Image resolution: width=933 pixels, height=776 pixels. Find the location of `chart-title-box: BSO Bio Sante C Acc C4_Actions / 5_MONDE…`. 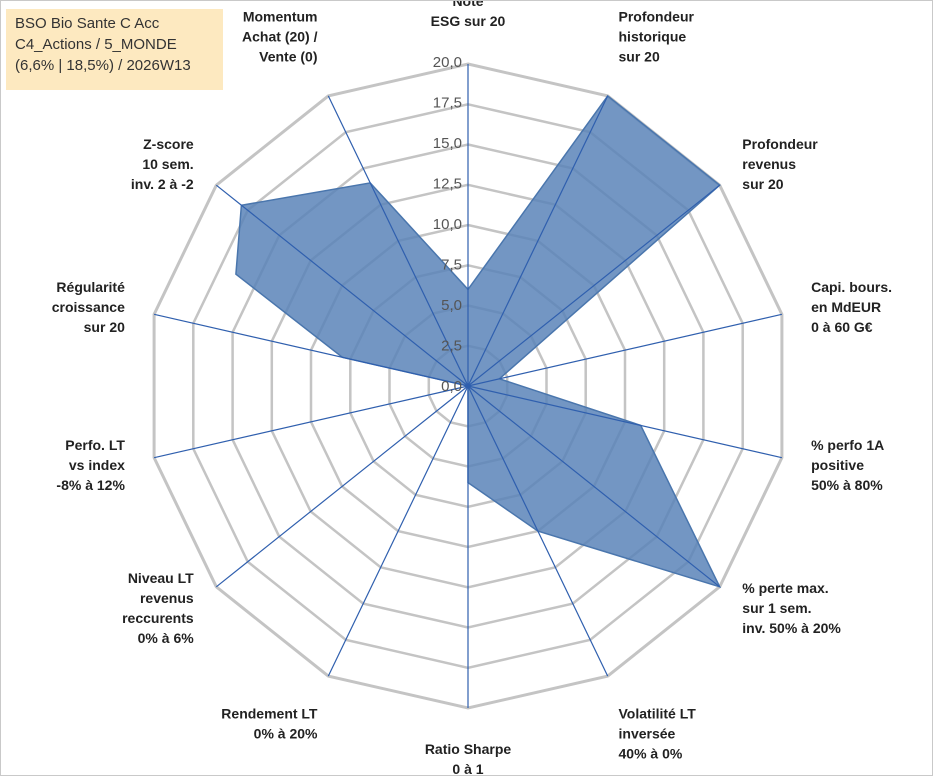

chart-title-box: BSO Bio Sante C Acc C4_Actions / 5_MONDE… is located at coordinates (114, 49).